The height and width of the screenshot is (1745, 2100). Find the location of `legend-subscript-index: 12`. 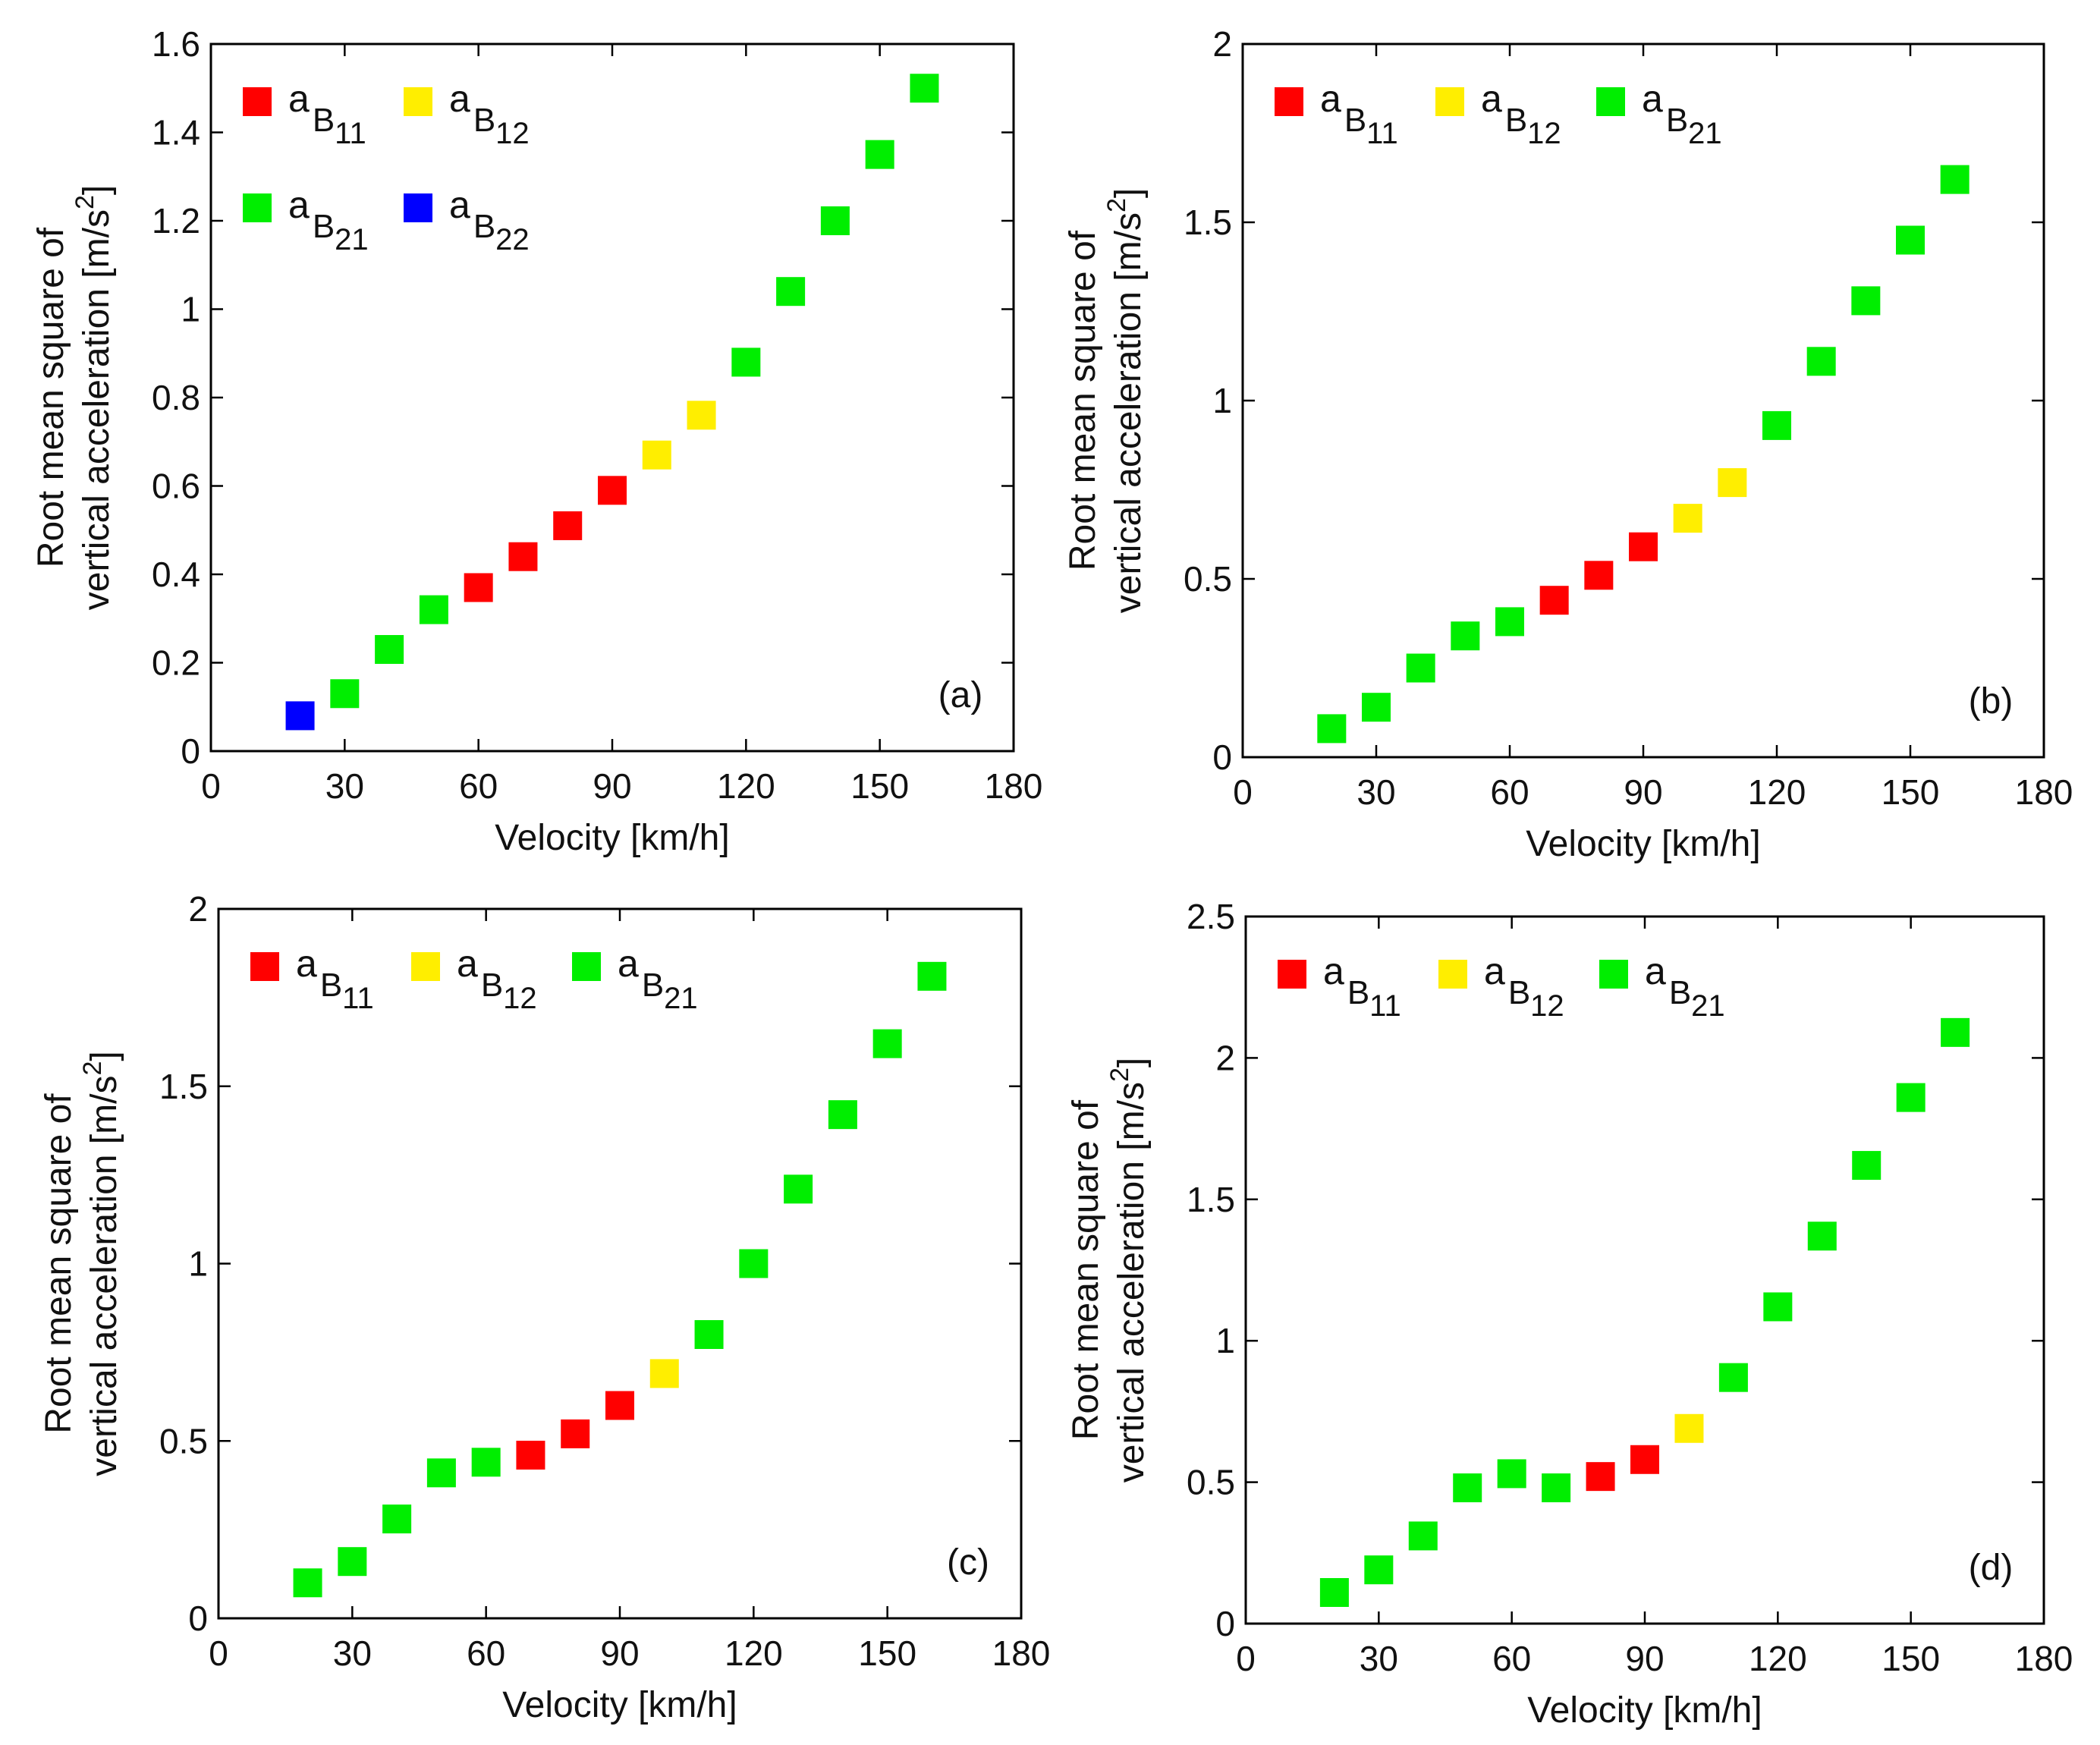

legend-subscript-index: 12 is located at coordinates (512, 133).